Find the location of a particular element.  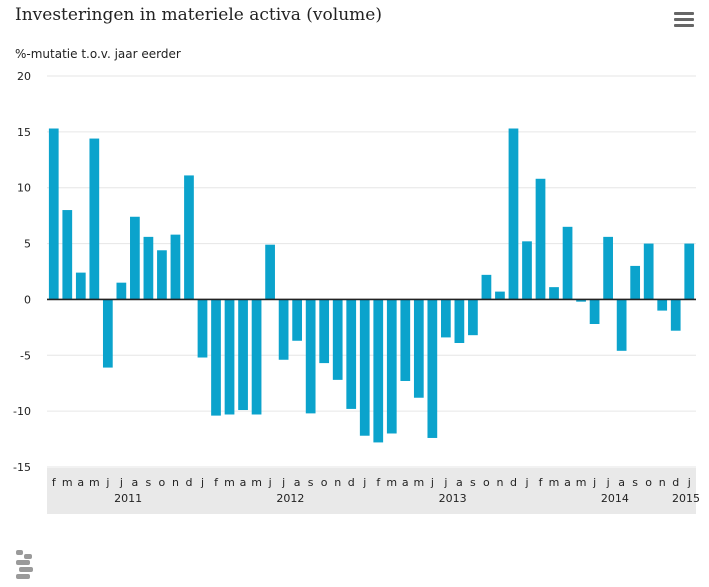

x-year-label: 2015 is located at coordinates (686, 498).